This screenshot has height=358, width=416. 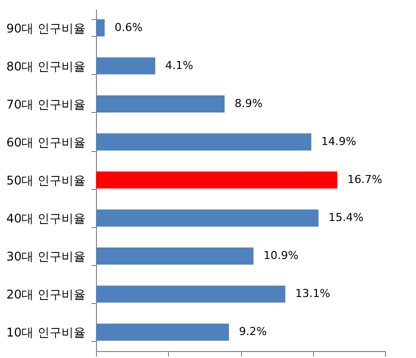 I want to click on y-tick-label: 70대 인구비율, so click(x=46, y=104).